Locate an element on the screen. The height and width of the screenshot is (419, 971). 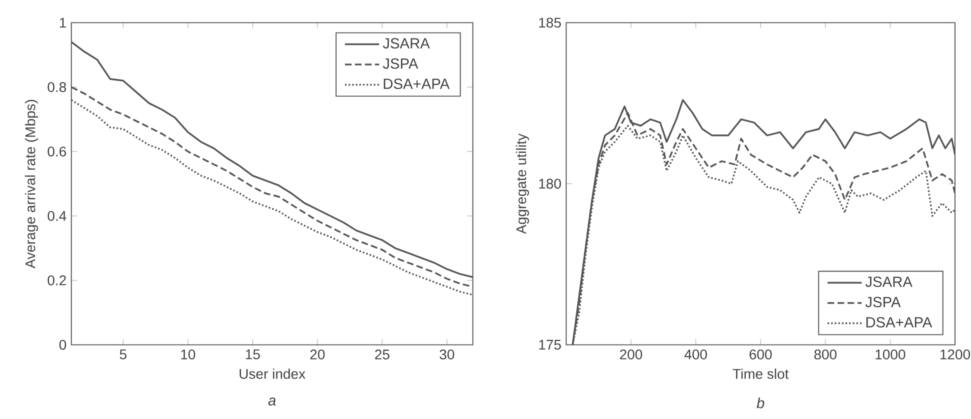
x-tick-label: 800 is located at coordinates (825, 355).